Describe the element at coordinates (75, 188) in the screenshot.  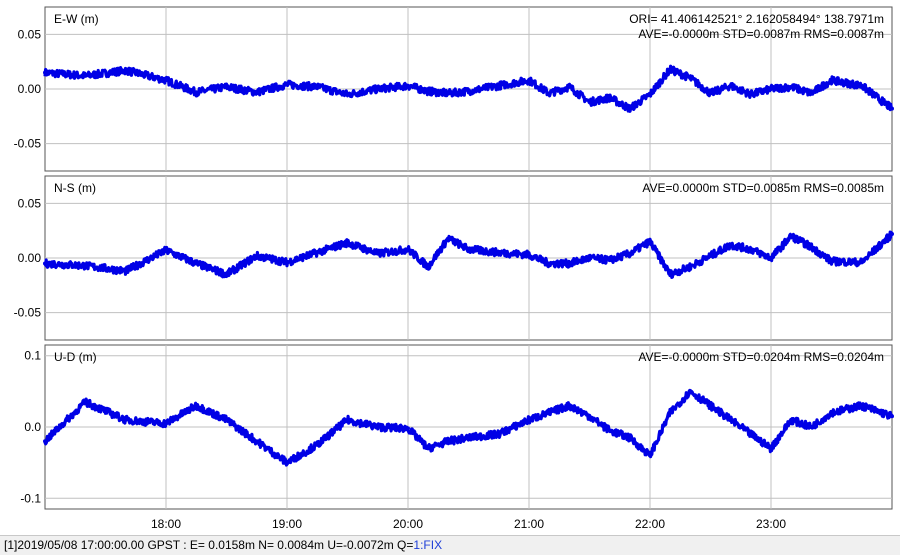
I see `y-axis-label: N-S (m)` at that location.